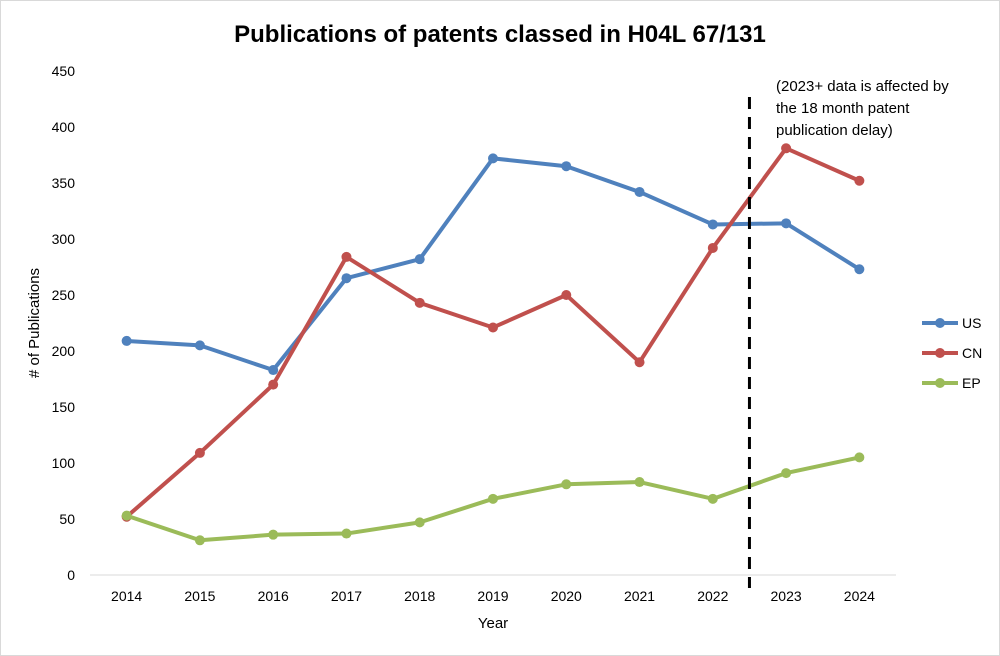  I want to click on data-point-cn-2018, so click(419, 302).